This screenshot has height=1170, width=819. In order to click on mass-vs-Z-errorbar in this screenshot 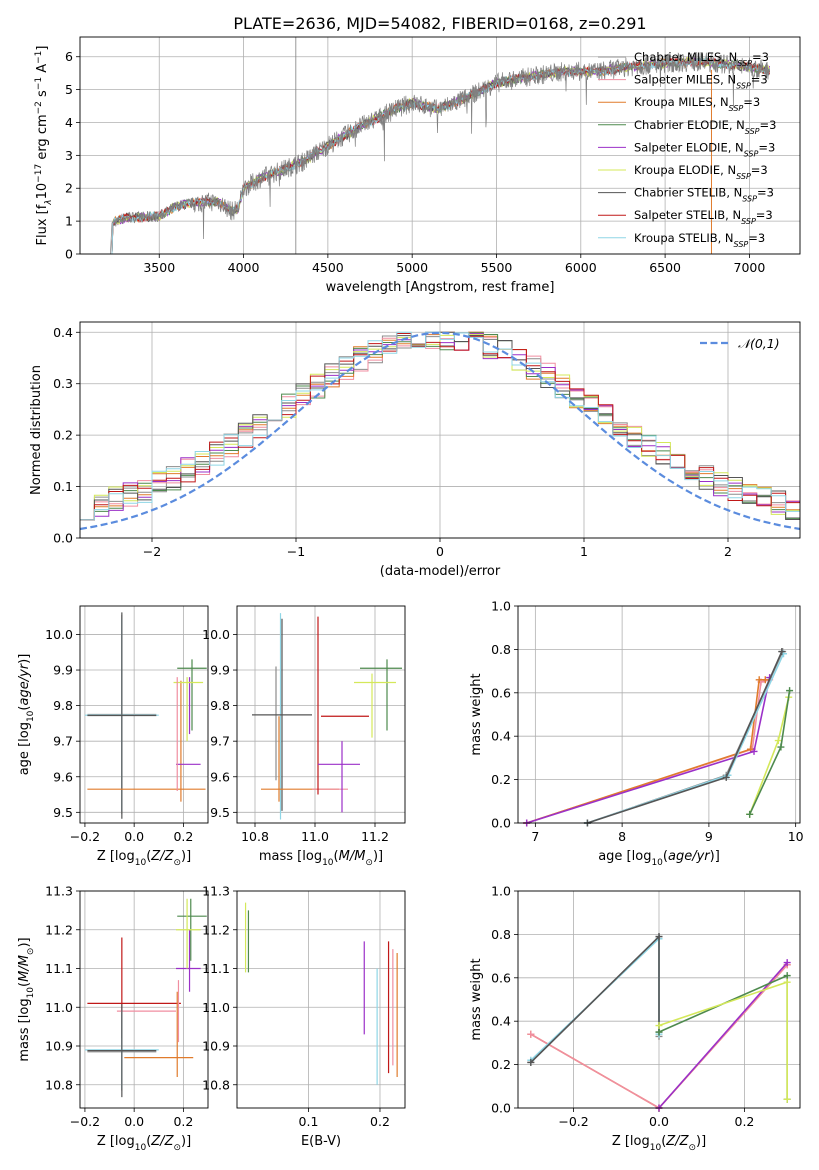, I will do `click(122, 1051)`.